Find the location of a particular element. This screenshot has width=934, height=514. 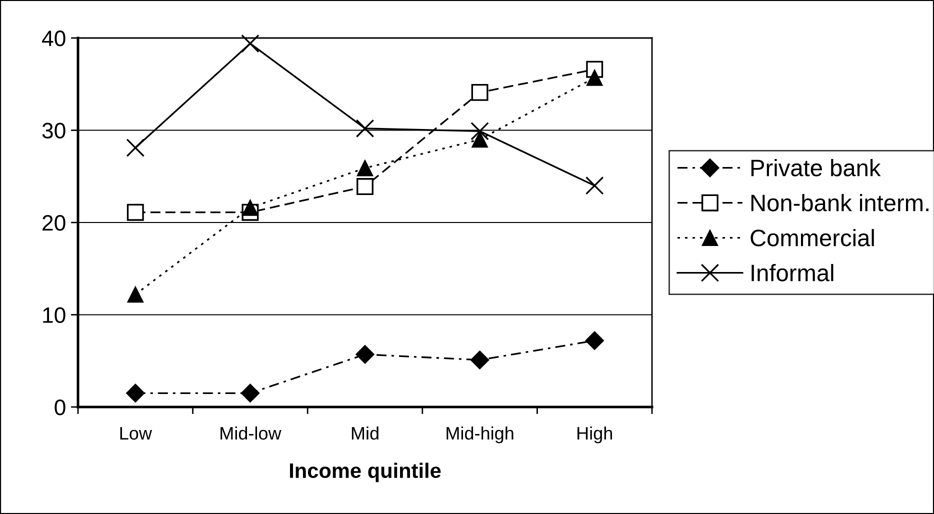

x-tick-label: Mid-high is located at coordinates (480, 435).